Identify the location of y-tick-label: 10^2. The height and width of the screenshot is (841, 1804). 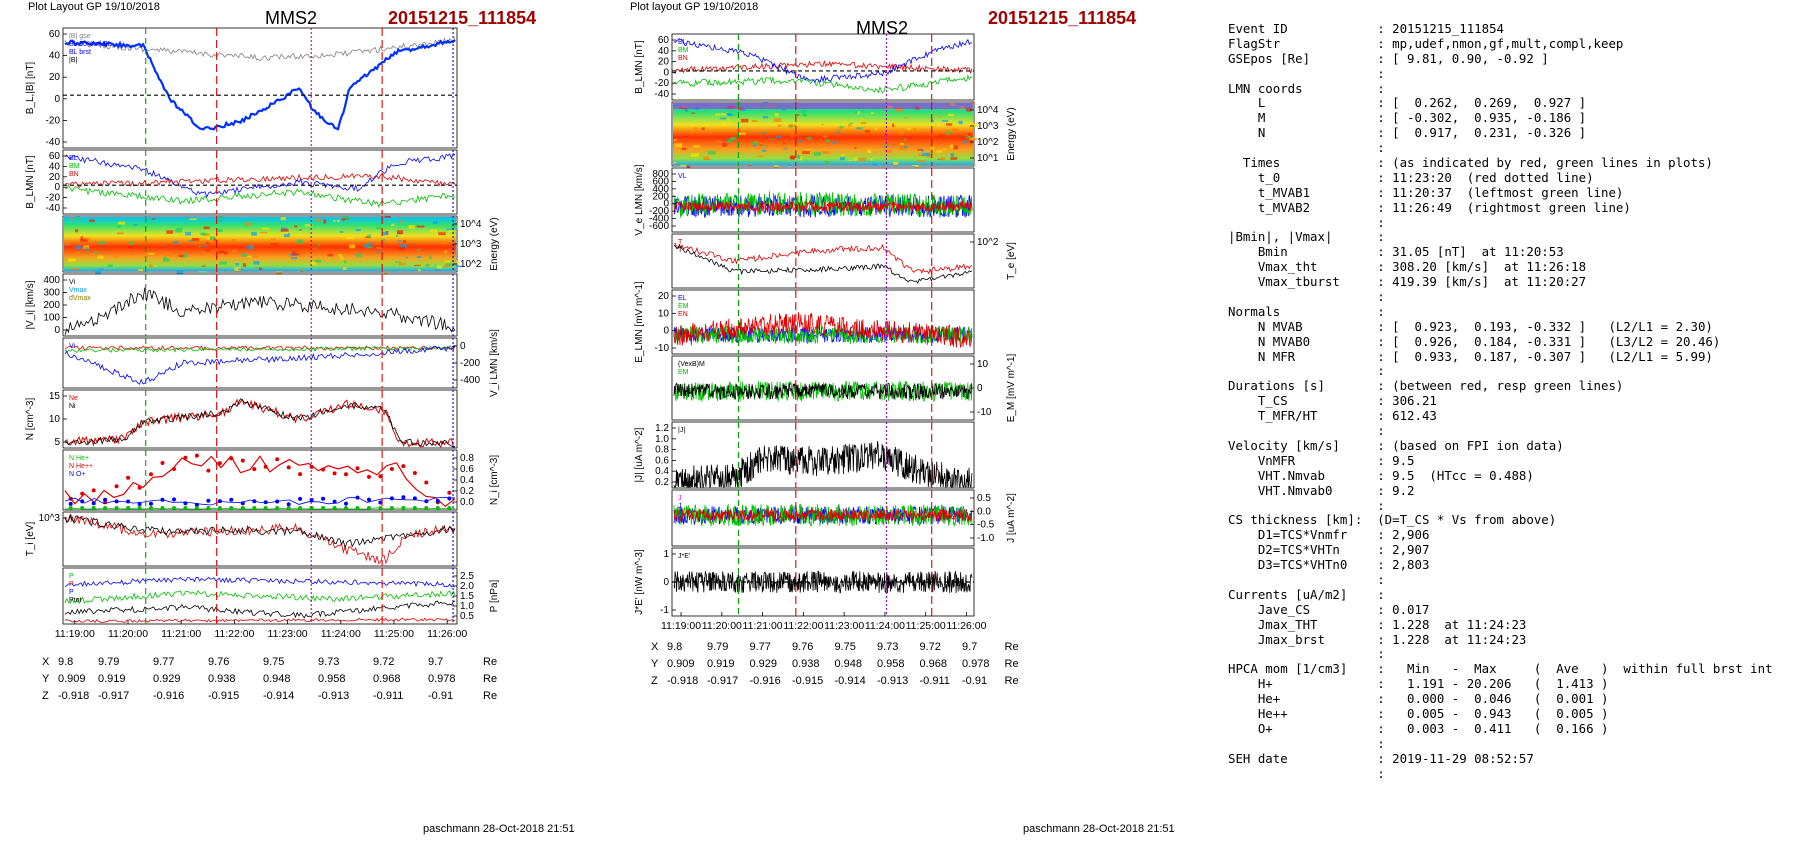
(988, 242).